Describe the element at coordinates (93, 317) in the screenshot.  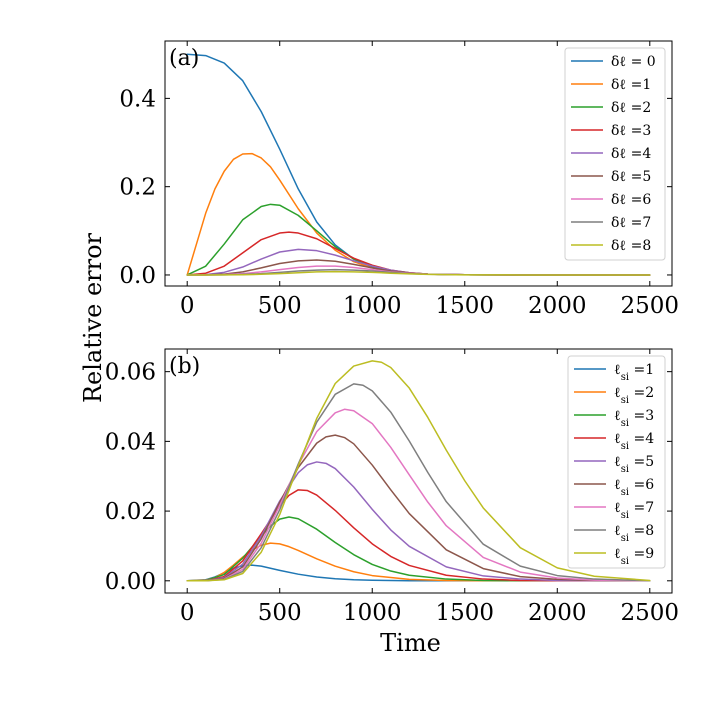
I see `y-axis-label: Relative error` at that location.